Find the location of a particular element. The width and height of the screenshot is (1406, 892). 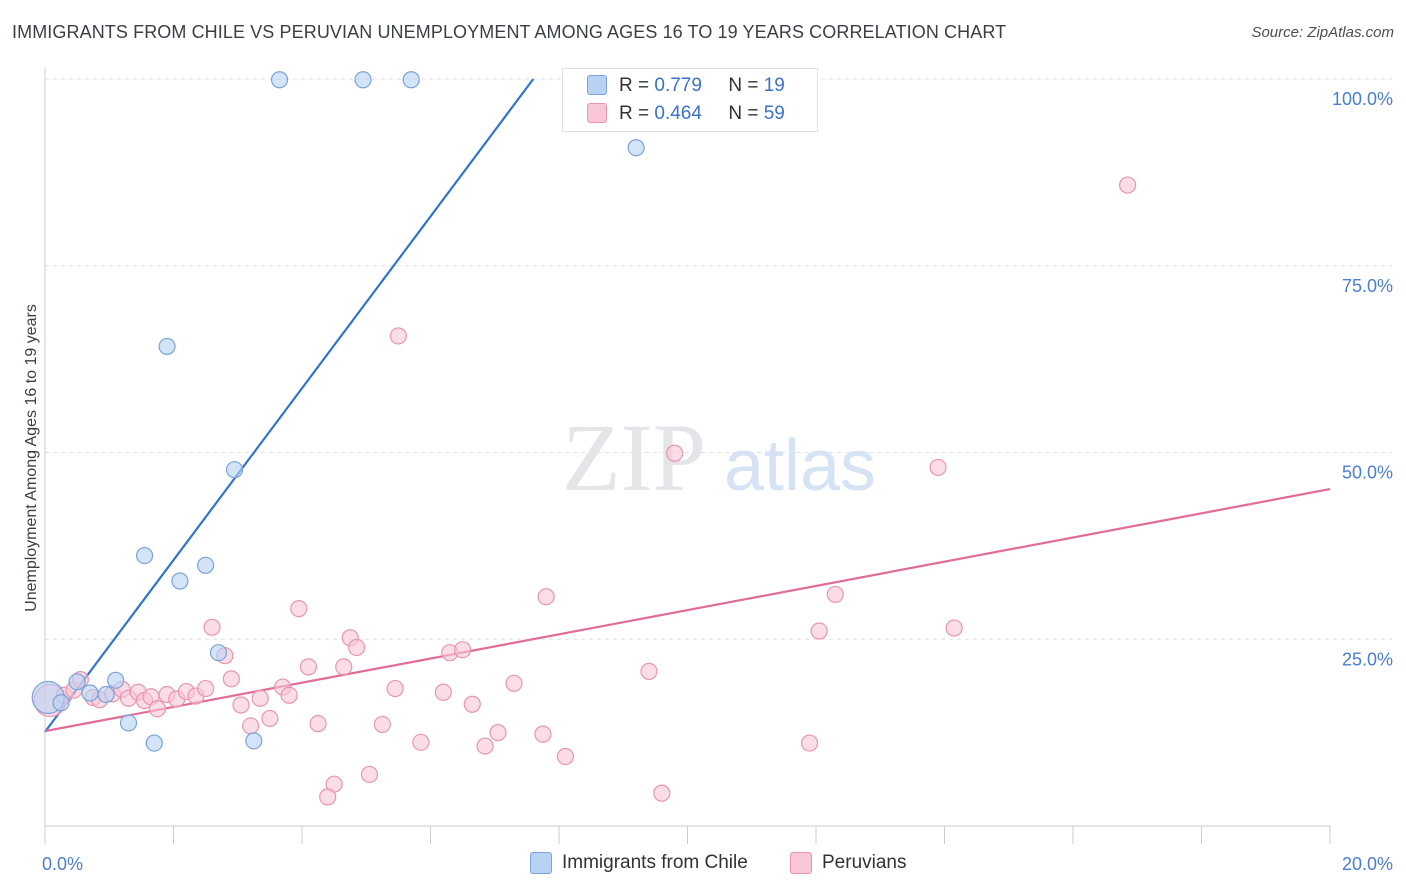

x-tick-label-min: 0.0% is located at coordinates (62, 864).